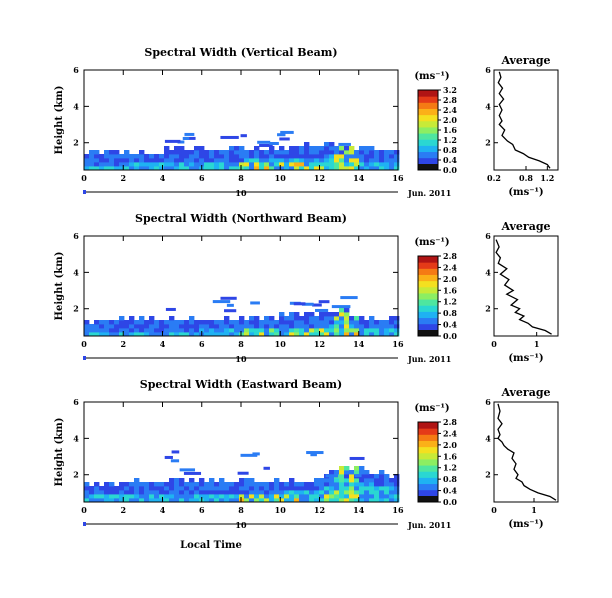  Describe the element at coordinates (241, 344) in the screenshot. I see `x-tick-label: 8` at that location.